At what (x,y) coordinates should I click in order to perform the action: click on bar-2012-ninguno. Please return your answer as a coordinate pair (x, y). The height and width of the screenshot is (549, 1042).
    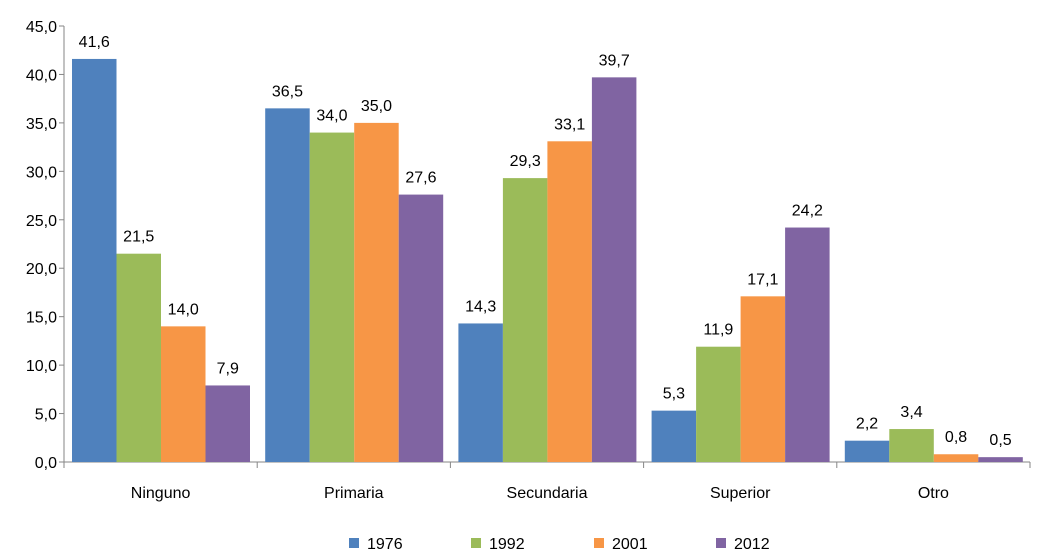
    Looking at the image, I should click on (227, 423).